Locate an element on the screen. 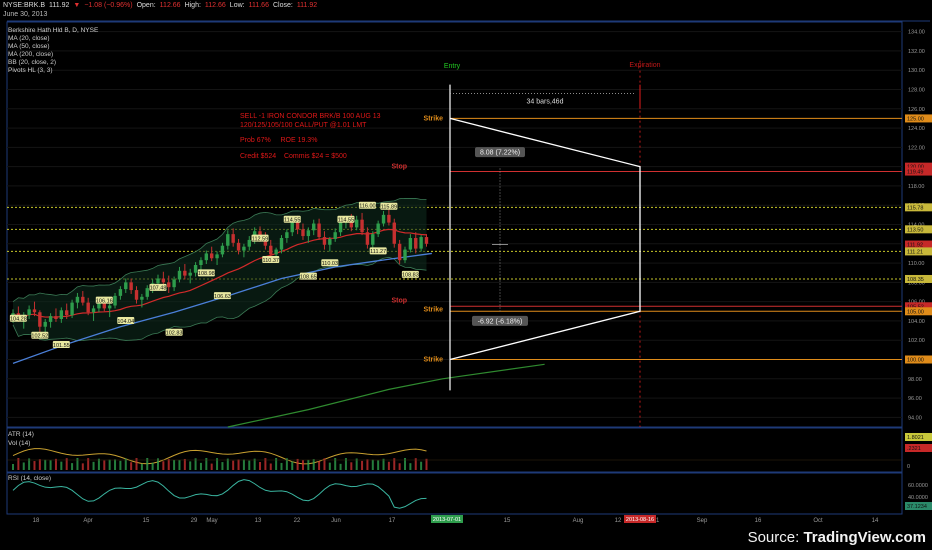  atr-tag is located at coordinates (918, 448).